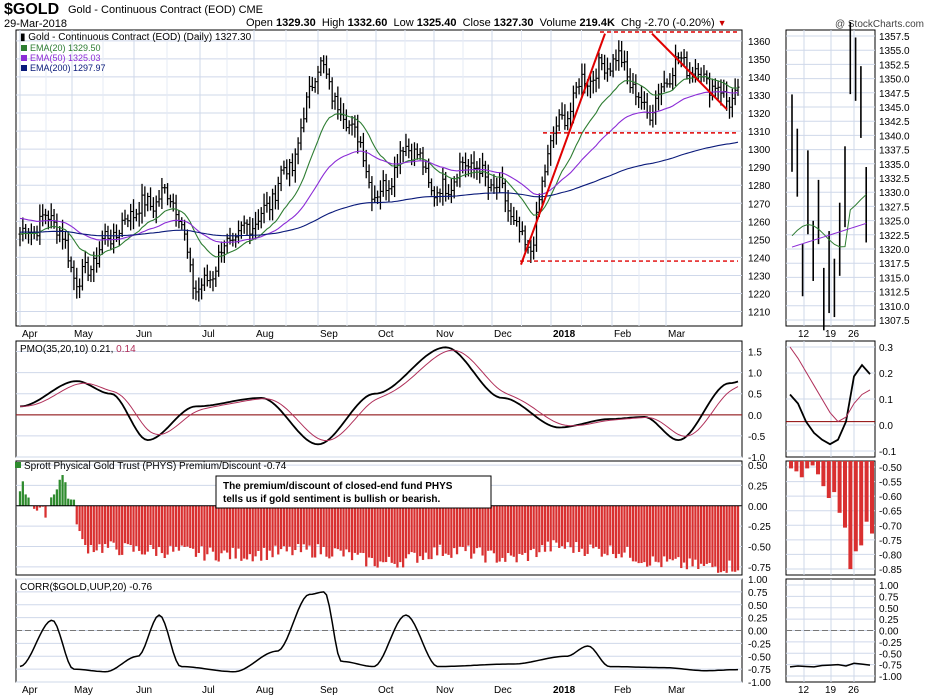  I want to click on pmo-line, so click(379, 396).